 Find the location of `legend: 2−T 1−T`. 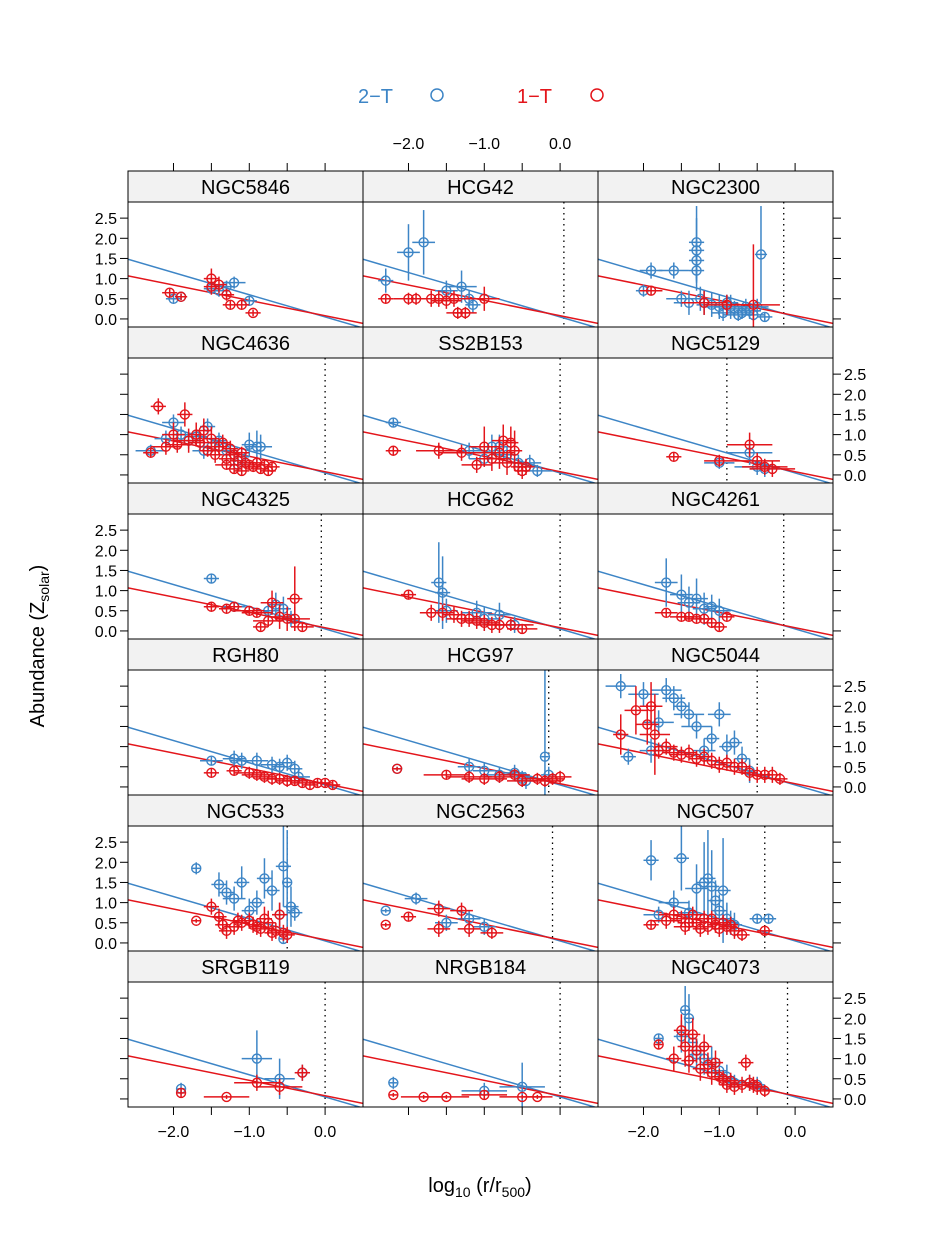

legend: 2−T 1−T is located at coordinates (481, 97).